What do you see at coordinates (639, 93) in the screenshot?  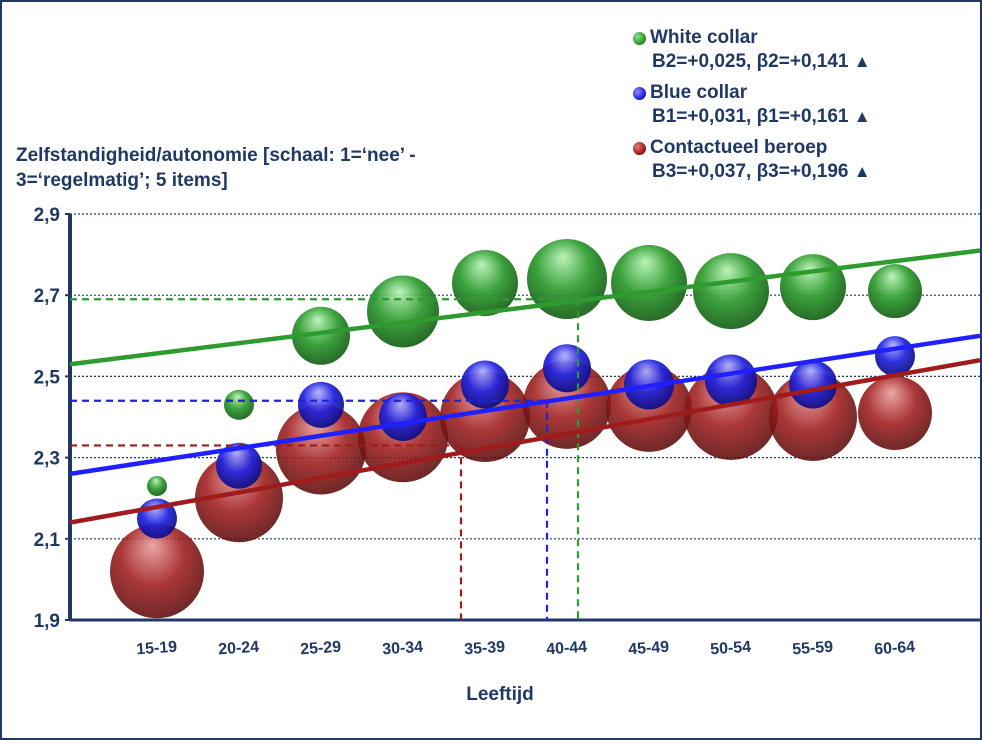 I see `legend-marker-blue-collar` at bounding box center [639, 93].